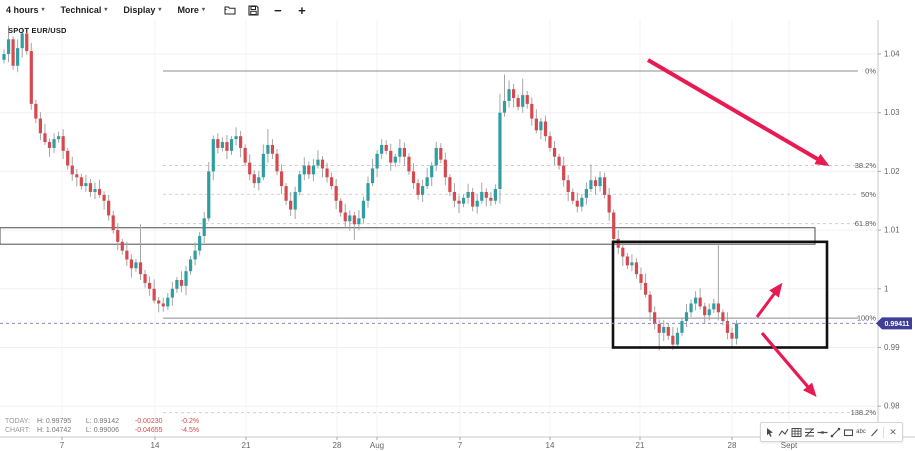 This screenshot has width=915, height=451. I want to click on polyline-tool-icon, so click(783, 432).